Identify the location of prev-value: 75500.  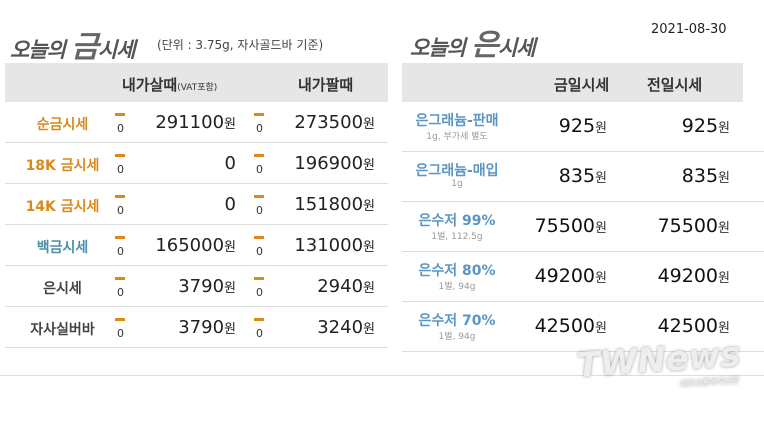
(688, 226).